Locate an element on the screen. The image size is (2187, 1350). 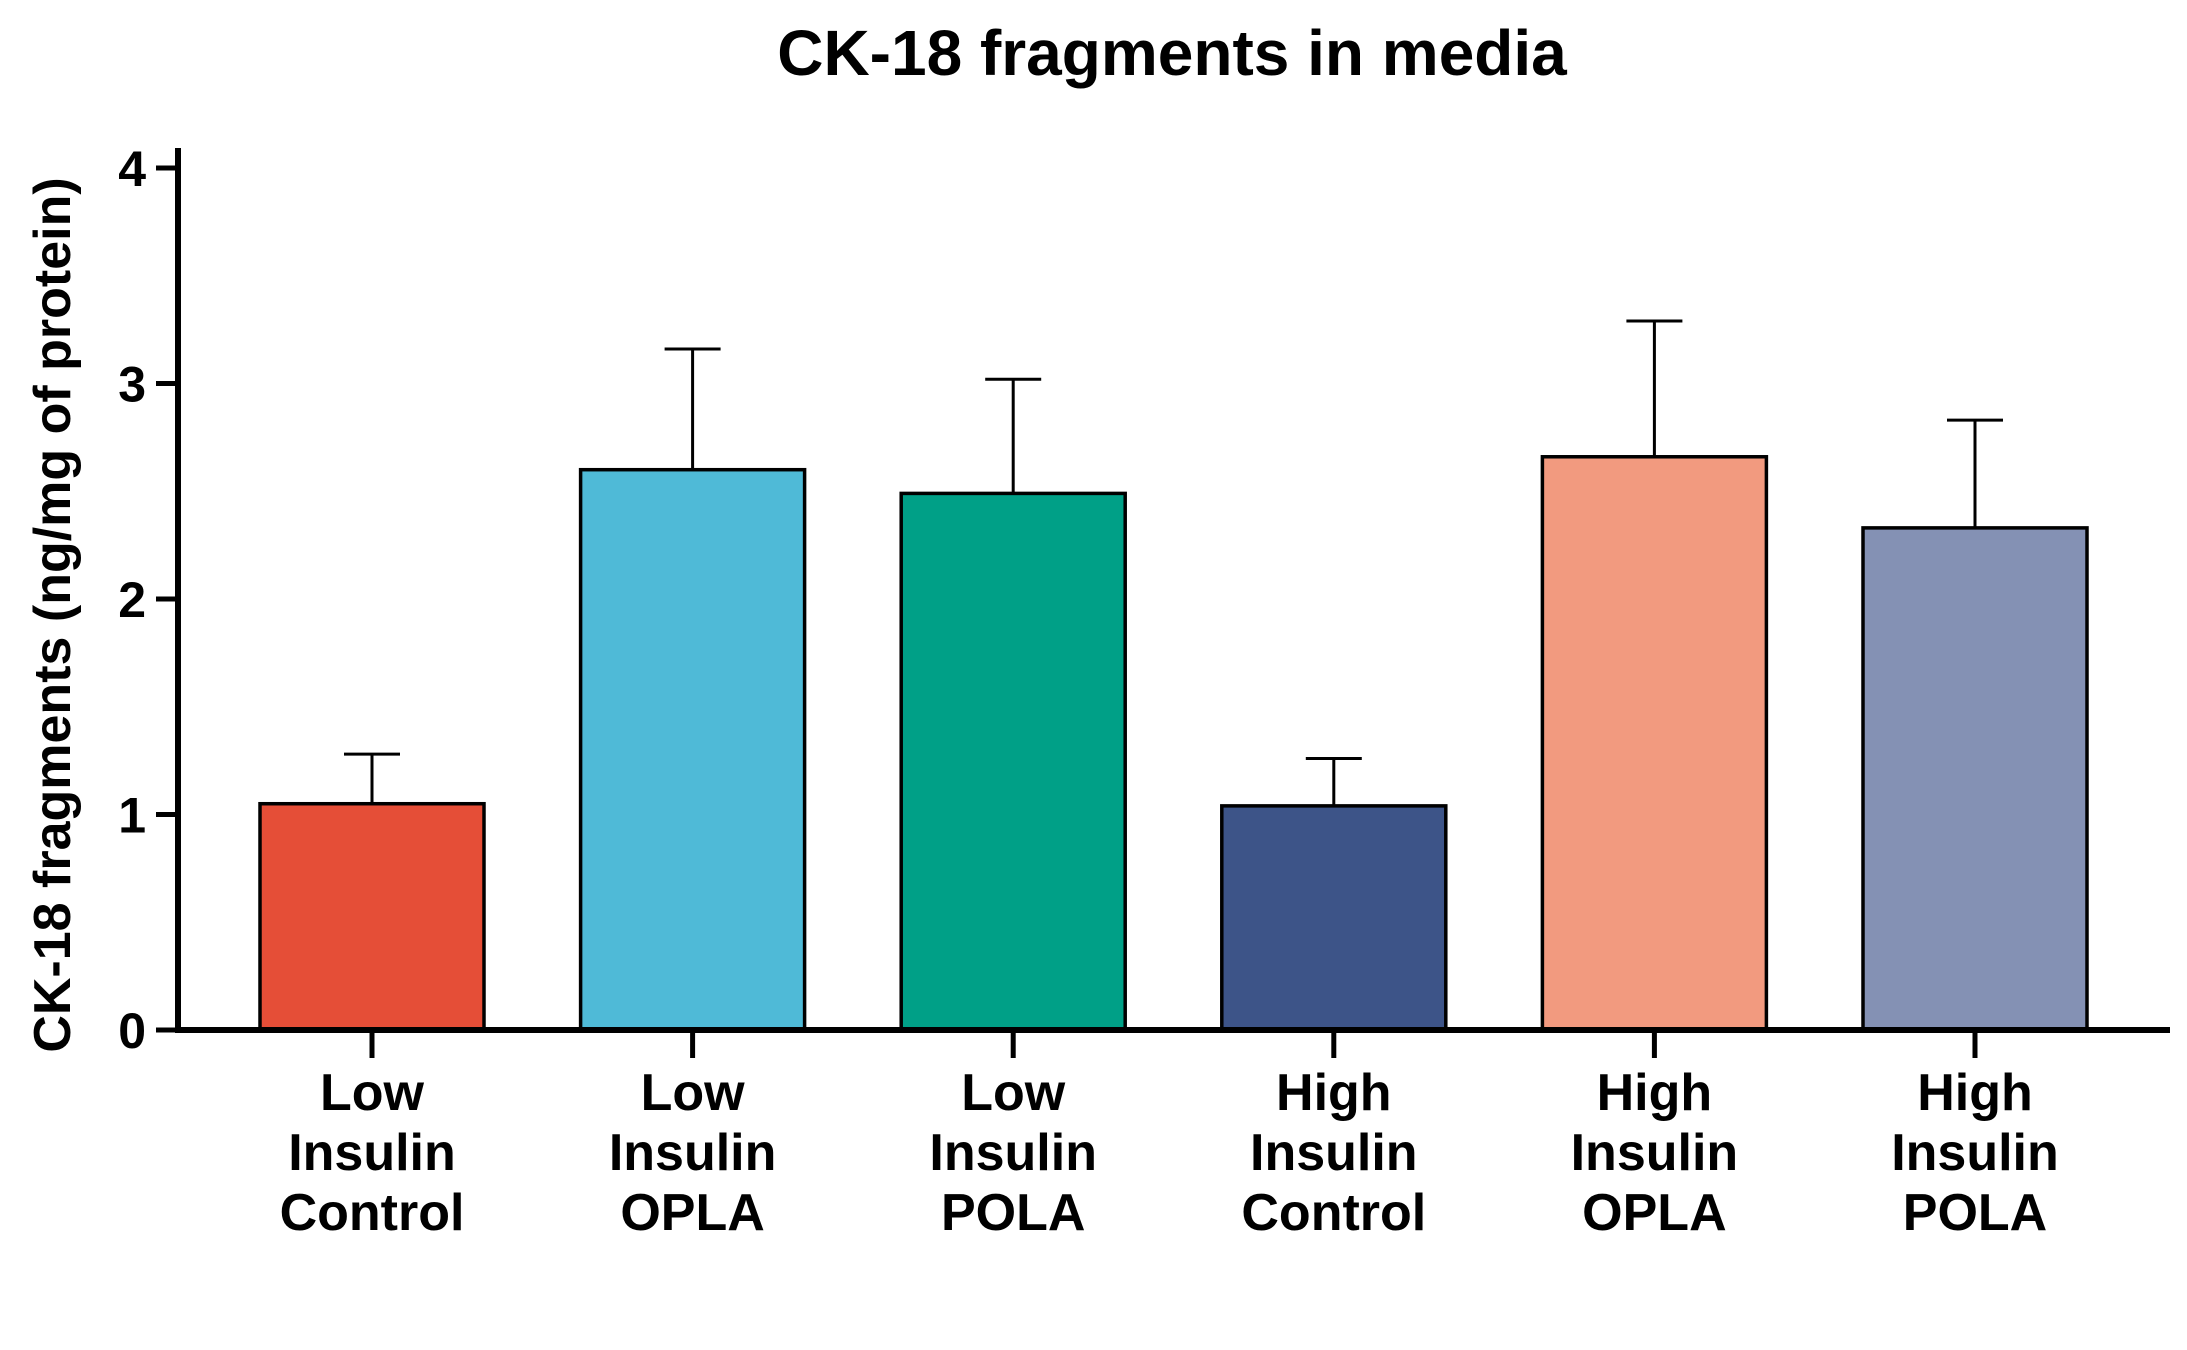
category-label-0: Low Insulin Control is located at coordinates (372, 1153).